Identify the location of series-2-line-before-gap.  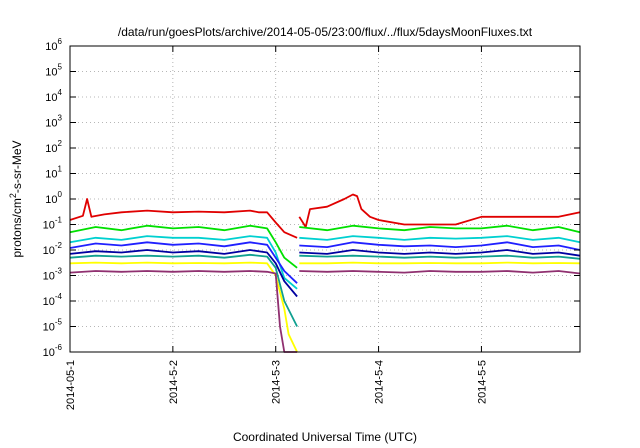
(183, 246).